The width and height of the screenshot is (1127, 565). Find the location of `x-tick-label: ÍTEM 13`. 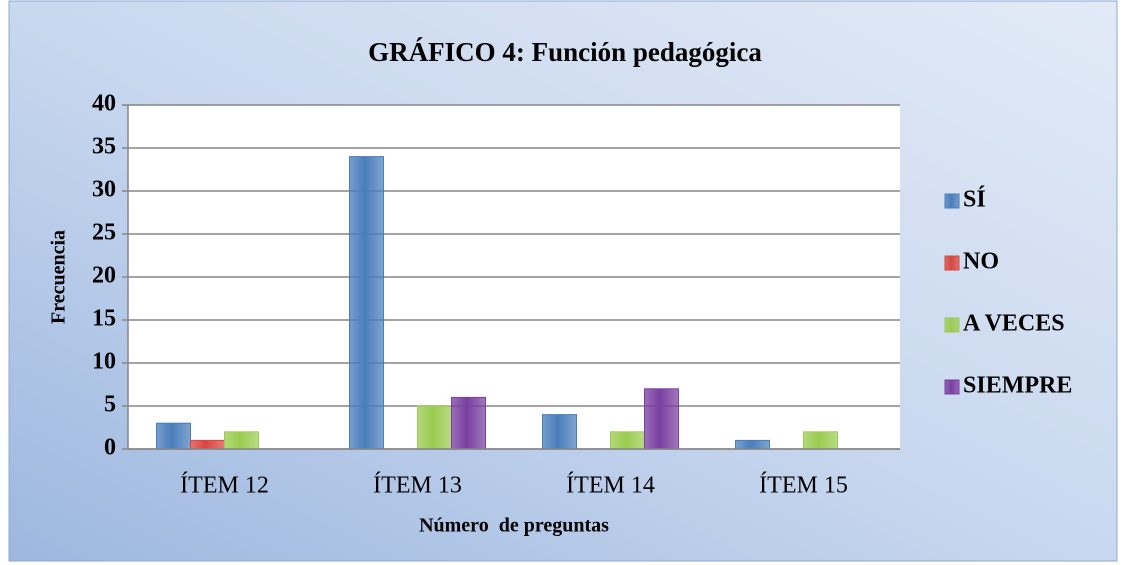

x-tick-label: ÍTEM 13 is located at coordinates (417, 486).